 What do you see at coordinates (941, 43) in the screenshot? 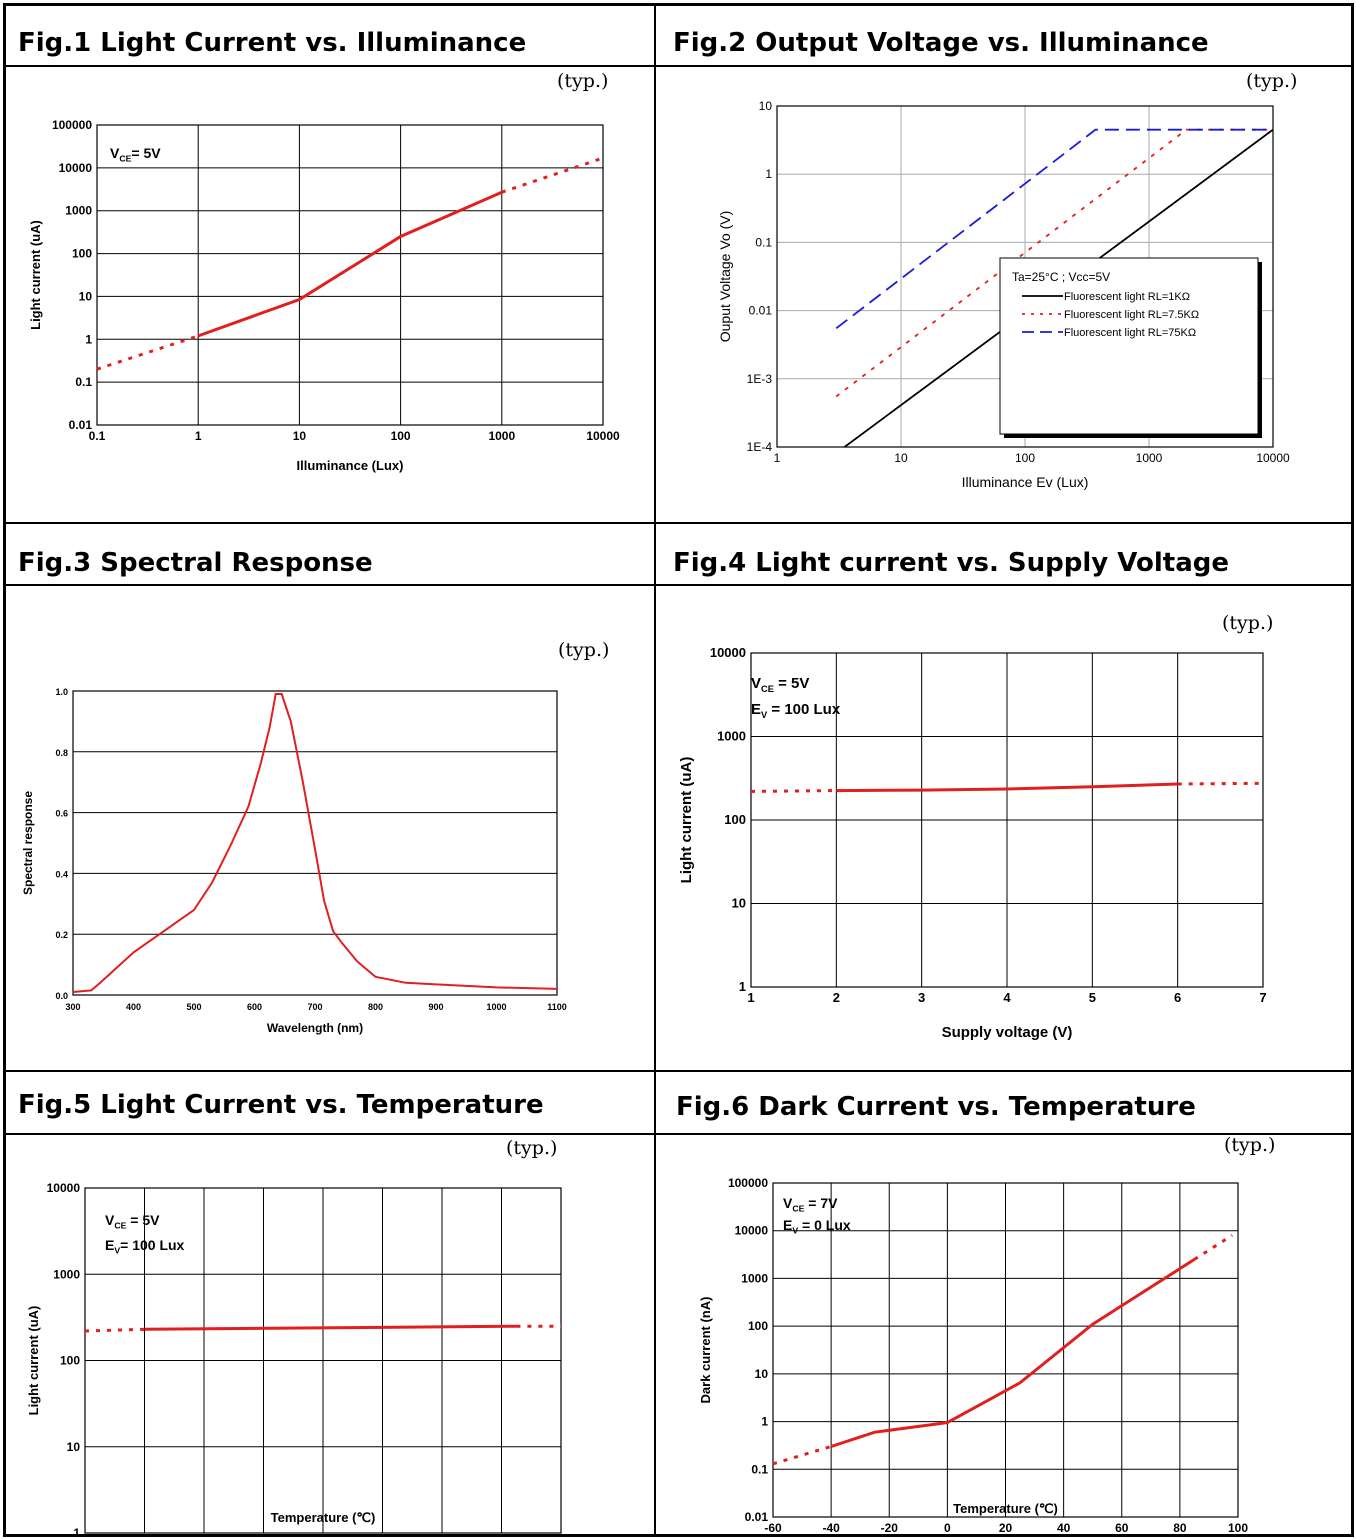
I see `fig2-title: Fig.2 Output Voltage vs. Illuminance` at bounding box center [941, 43].